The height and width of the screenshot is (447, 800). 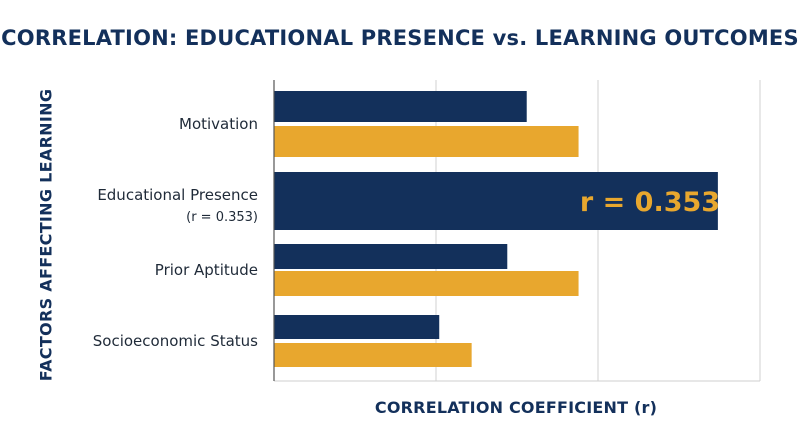 I want to click on annotation-label: r = 0.353, so click(x=650, y=202).